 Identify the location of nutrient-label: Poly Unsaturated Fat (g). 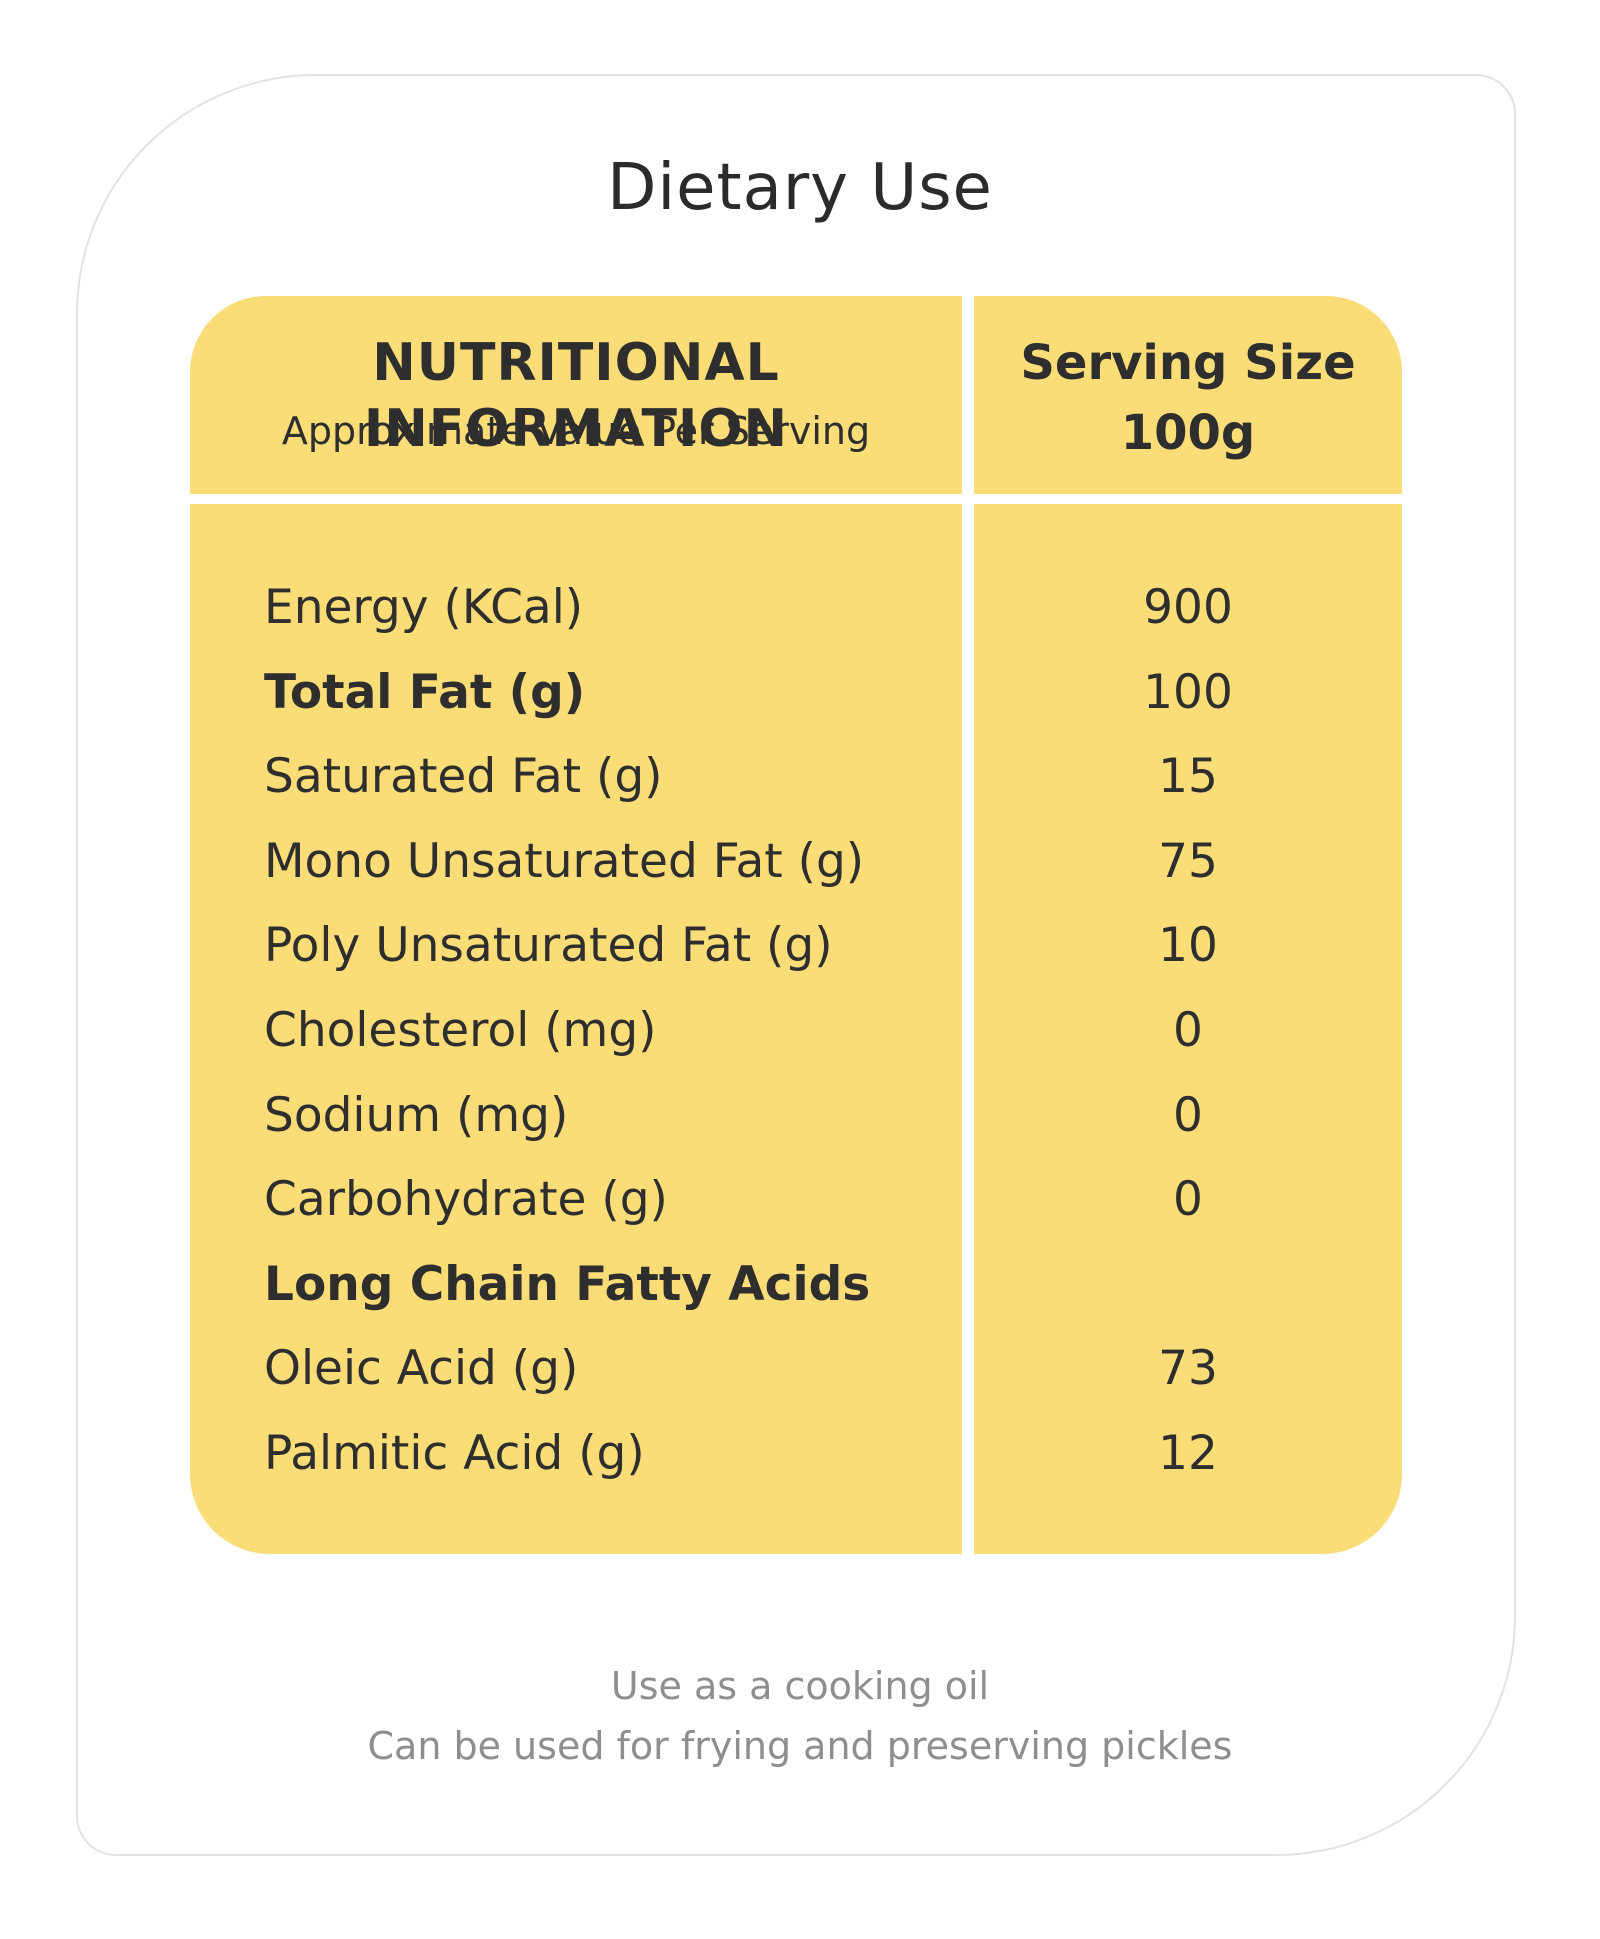
(548, 946).